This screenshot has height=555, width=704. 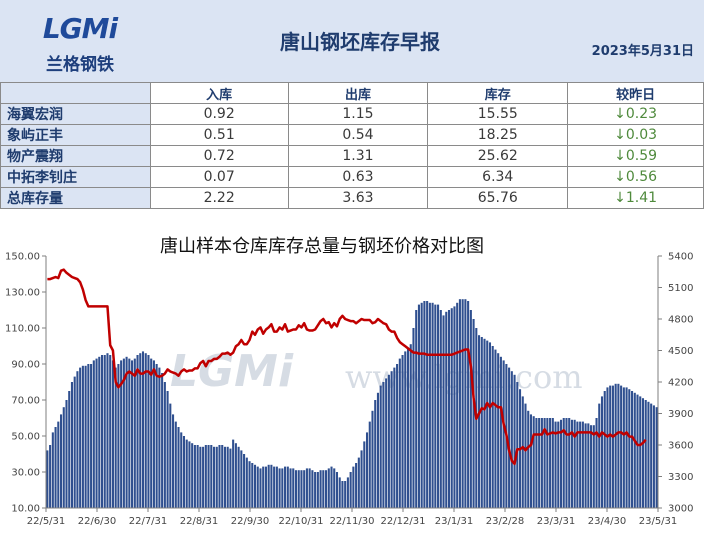 I want to click on y-right-tick-label: 3300, so click(x=680, y=477).